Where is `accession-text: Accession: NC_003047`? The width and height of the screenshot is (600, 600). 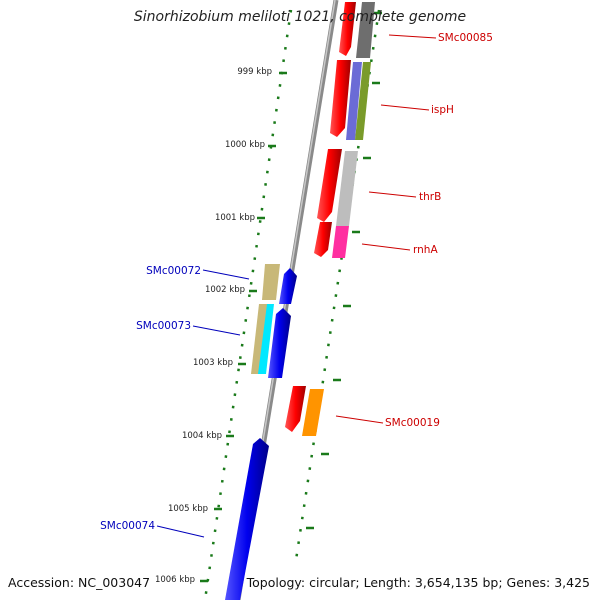
accession-text: Accession: NC_003047 is located at coordinates (79, 582).